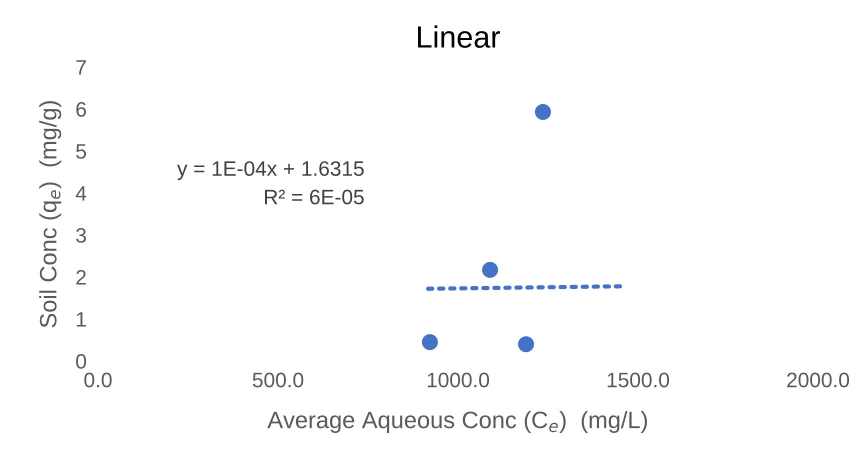 This screenshot has width=862, height=469. Describe the element at coordinates (278, 380) in the screenshot. I see `x-tick-label: 500.0` at that location.